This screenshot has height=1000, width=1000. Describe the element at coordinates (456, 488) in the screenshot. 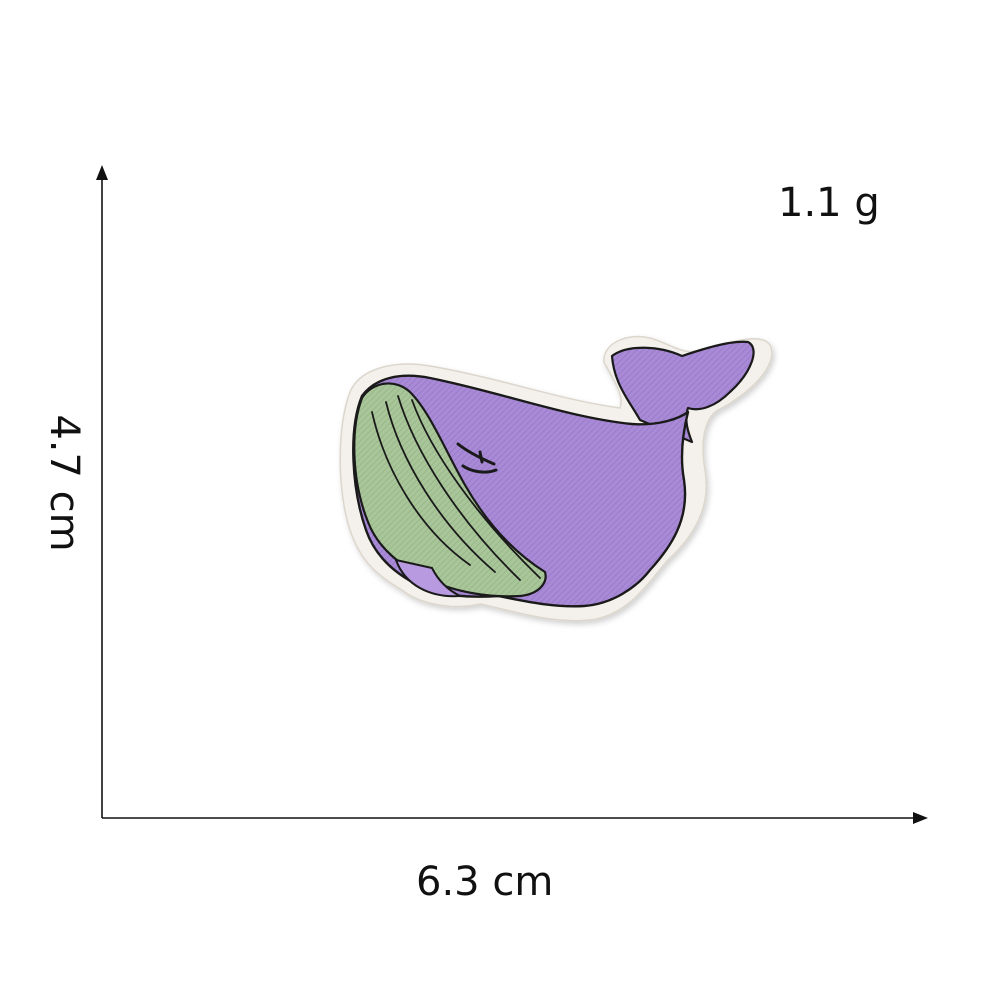

I see `belly-groove-lines` at that location.